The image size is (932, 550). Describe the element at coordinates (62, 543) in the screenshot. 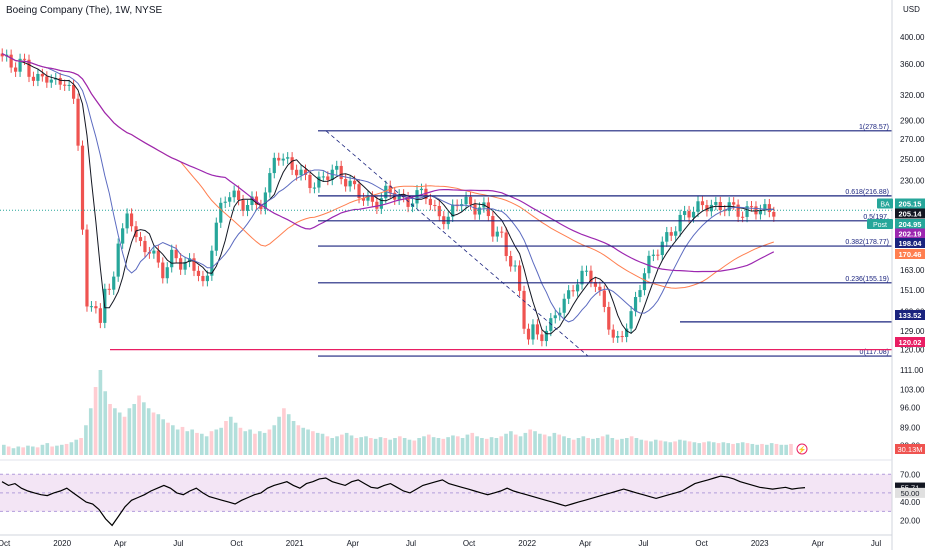

I see `x-tick-label: 2020` at that location.